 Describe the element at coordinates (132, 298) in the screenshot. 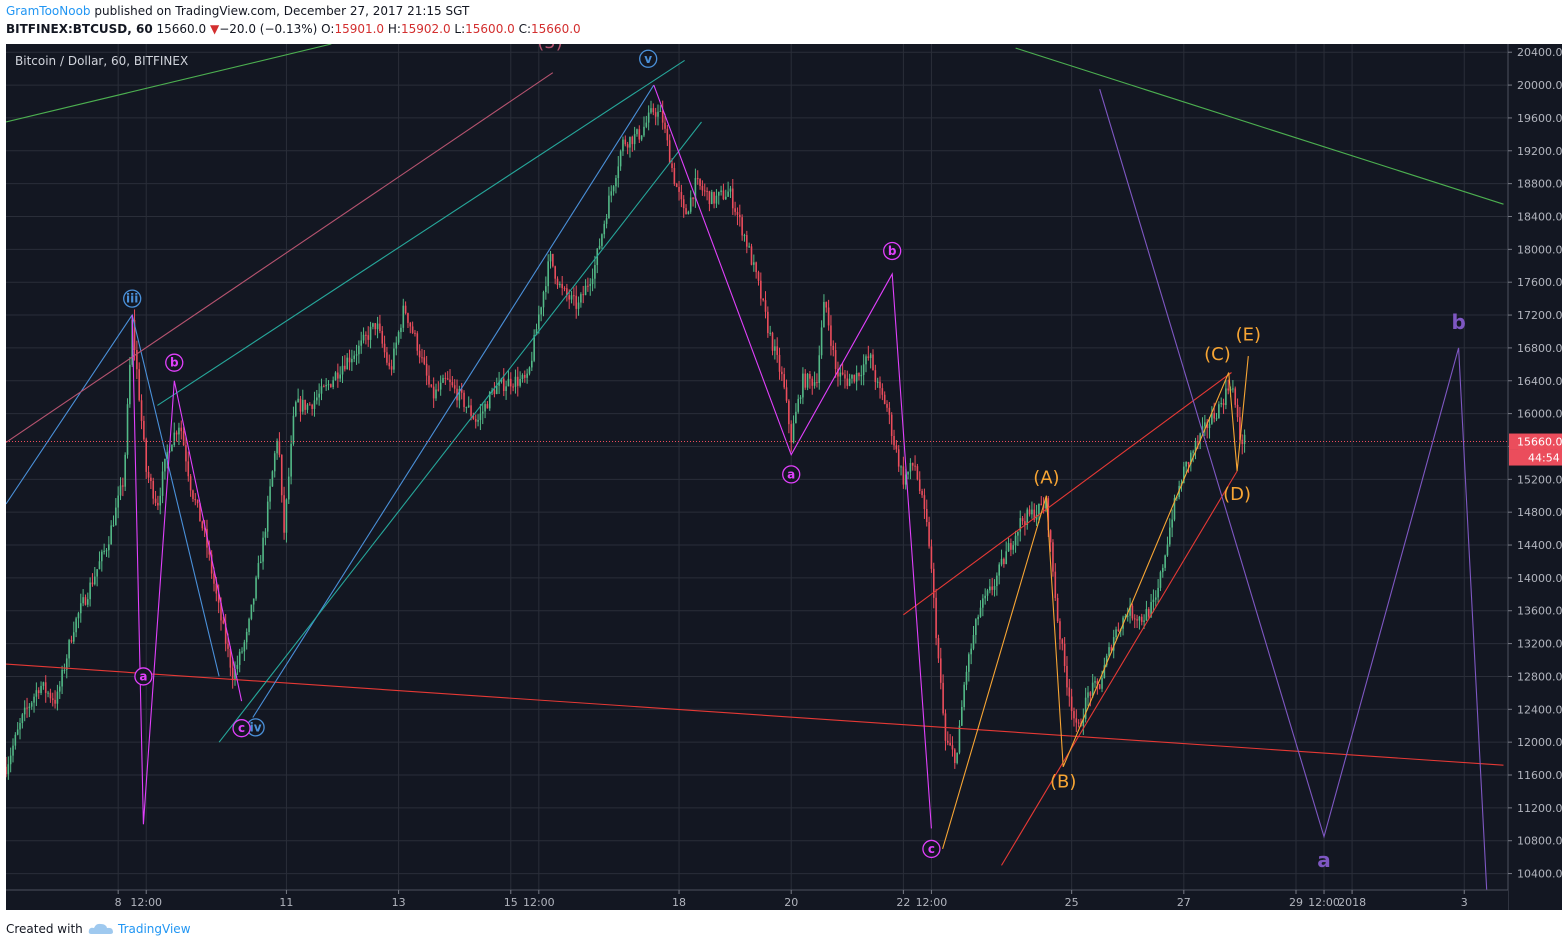

I see `wave-label-circle` at that location.